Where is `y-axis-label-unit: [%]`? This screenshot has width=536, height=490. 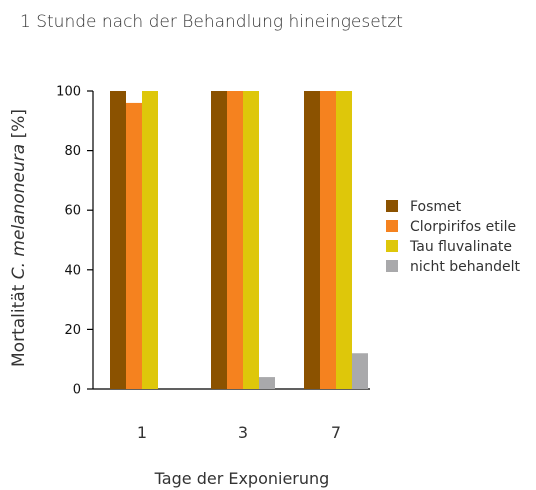 y-axis-label-unit: [%] is located at coordinates (19, 126).